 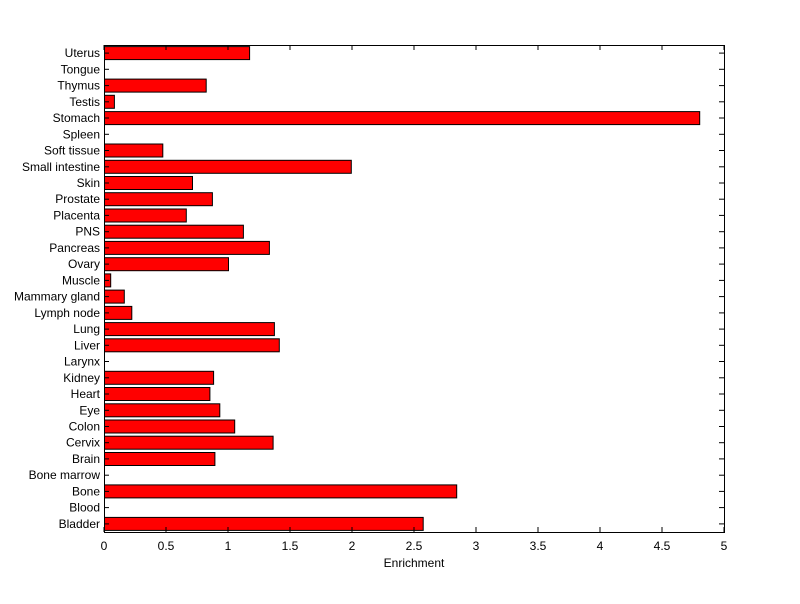 I want to click on category-label: Spleen, so click(x=81, y=134).